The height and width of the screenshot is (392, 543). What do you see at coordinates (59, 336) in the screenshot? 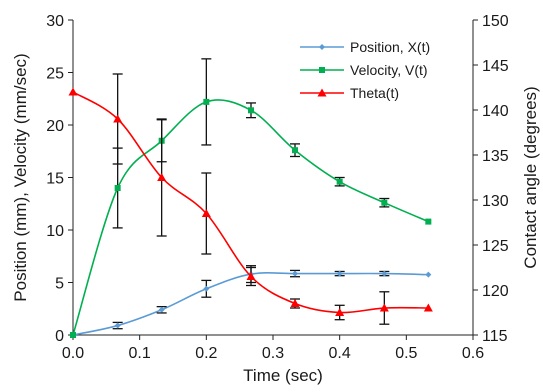
I see `y-left-tick-label: 0` at bounding box center [59, 336].